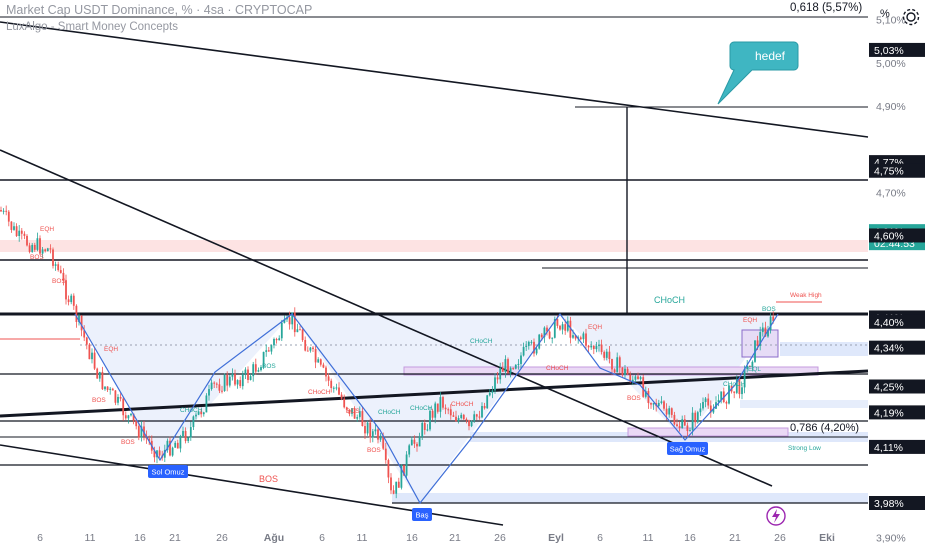 This screenshot has width=932, height=550. I want to click on price-label: 4,60%, so click(889, 236).